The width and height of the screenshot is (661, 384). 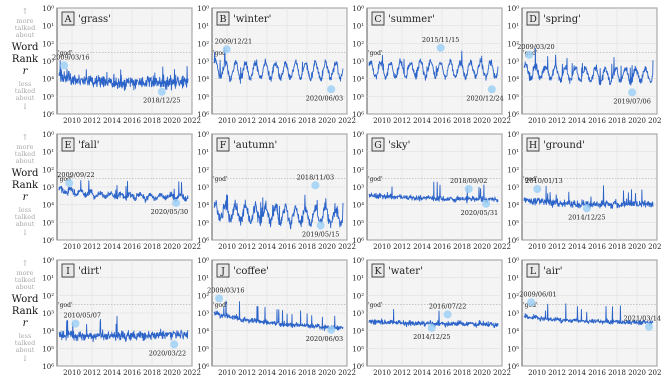 I want to click on more-talked-label: talked, so click(x=25, y=28).